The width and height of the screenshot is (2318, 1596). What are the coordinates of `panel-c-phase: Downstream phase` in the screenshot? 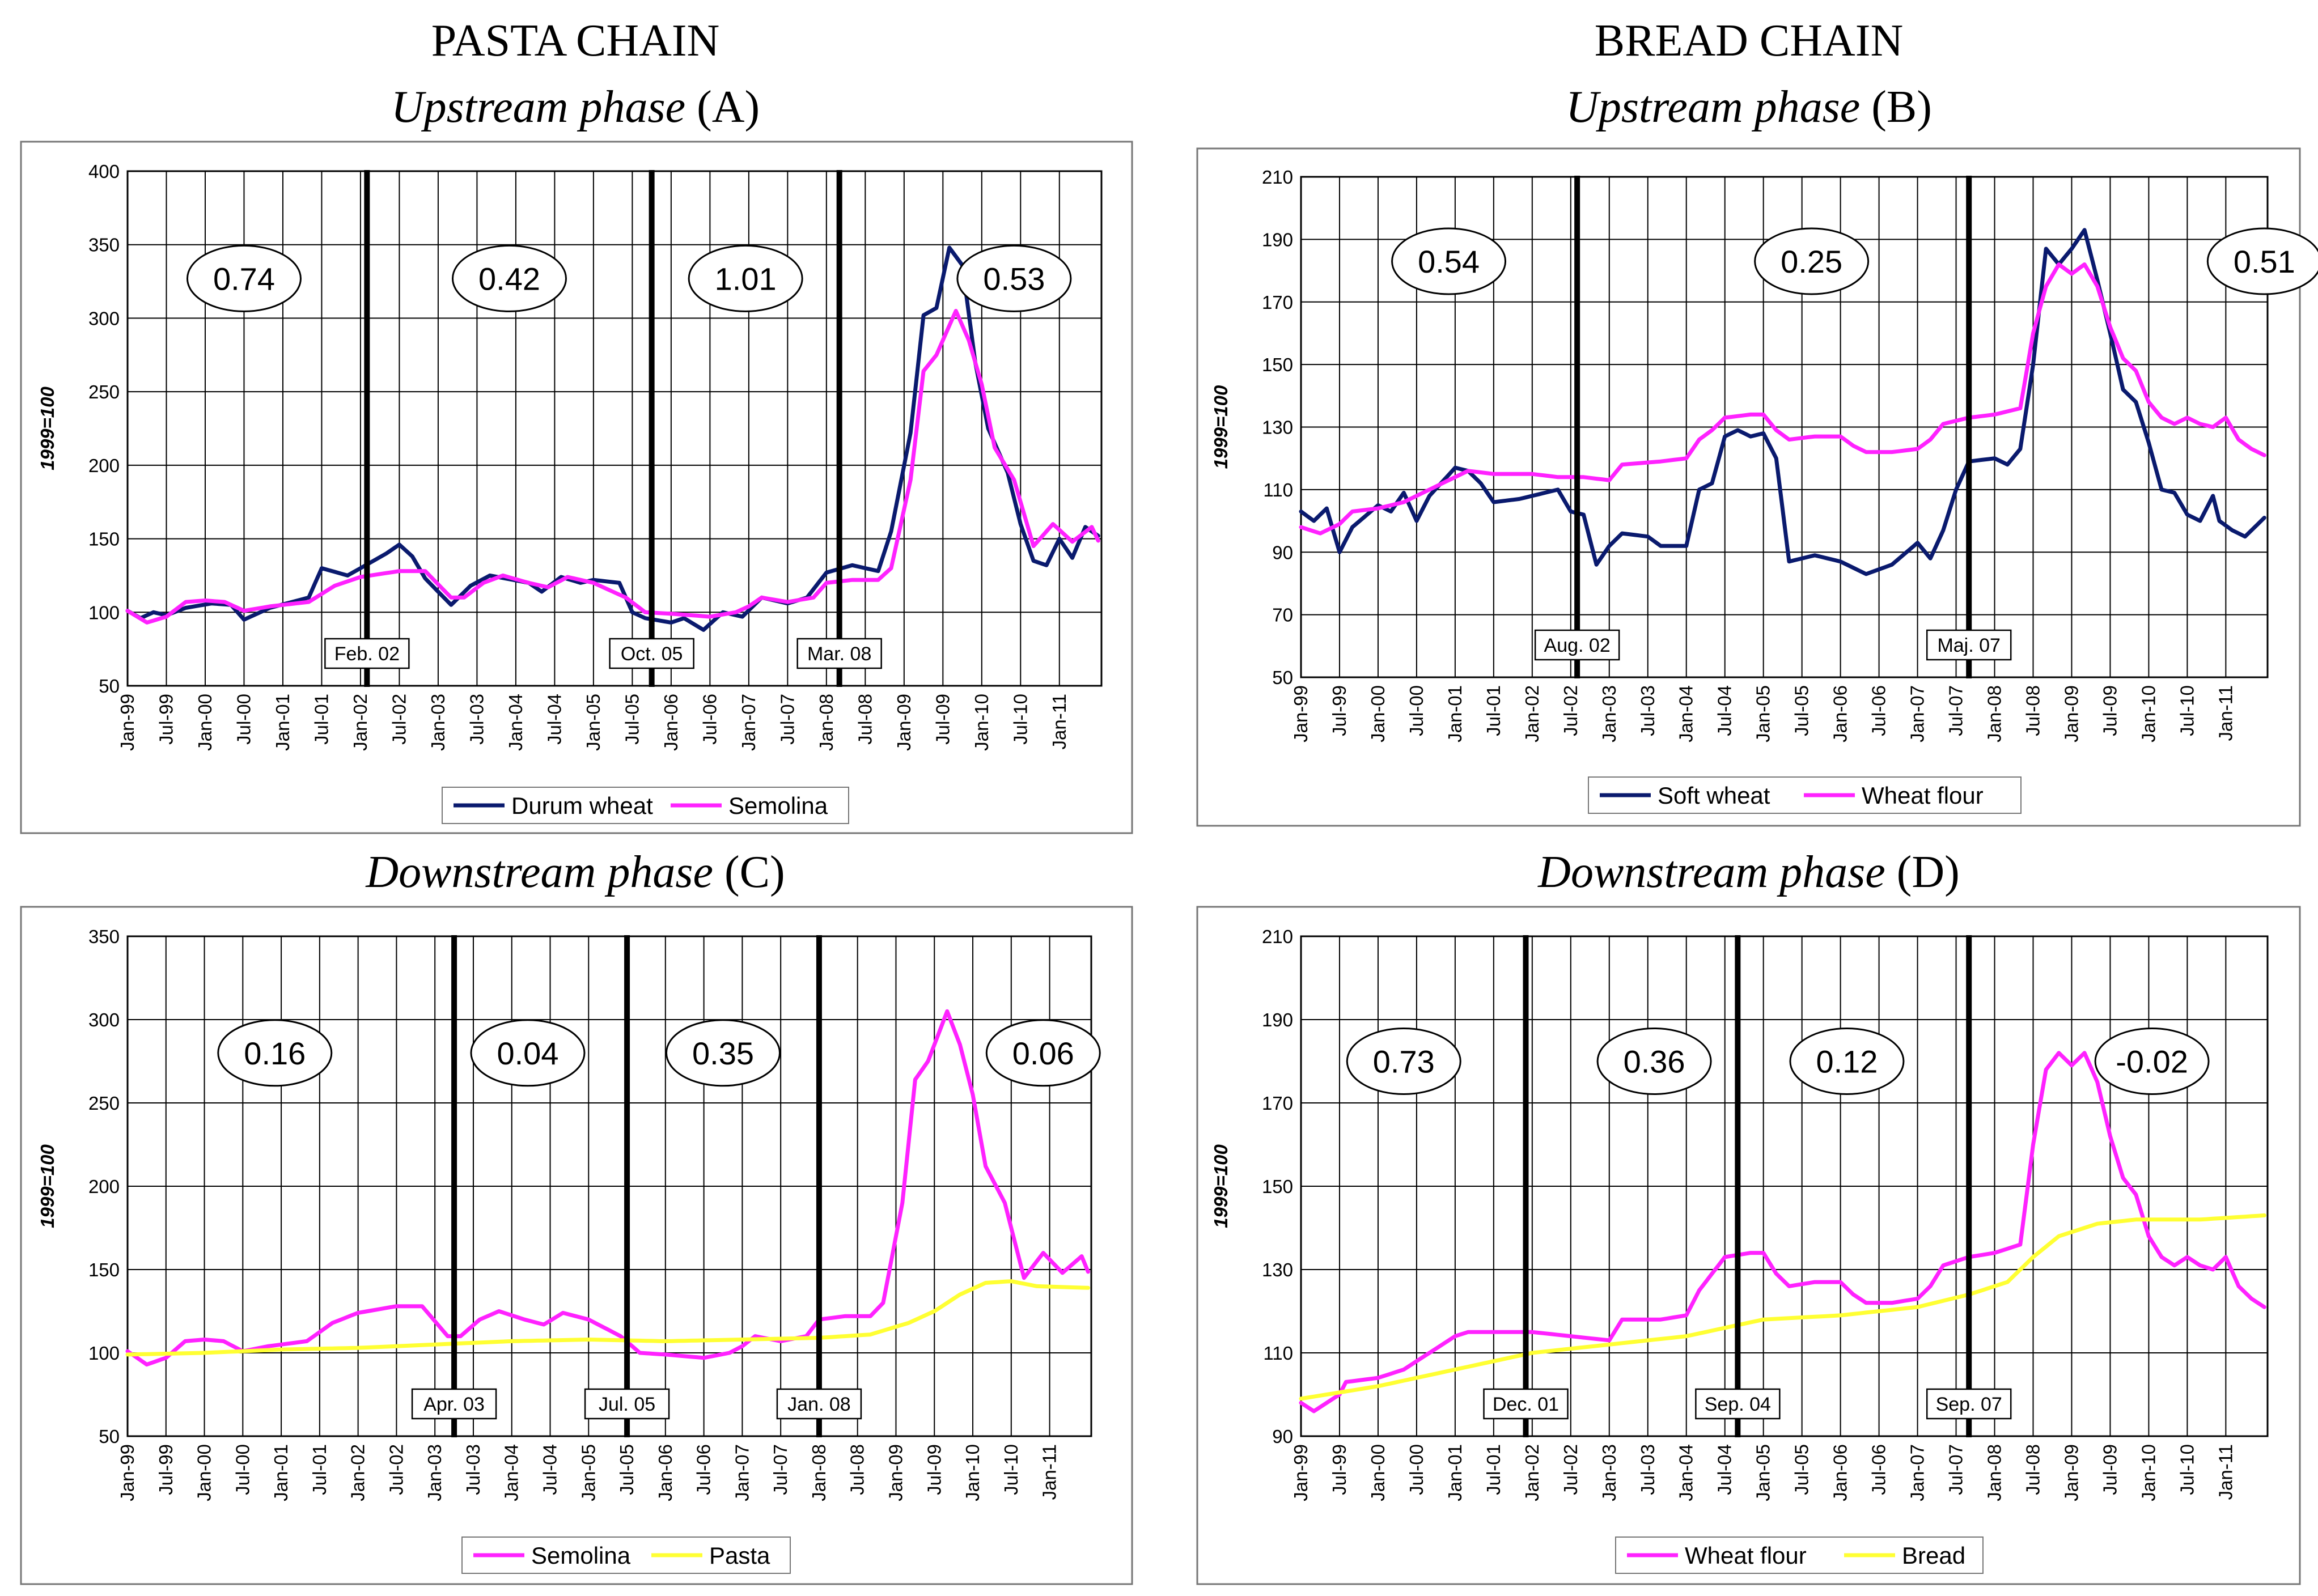 It's located at (539, 872).